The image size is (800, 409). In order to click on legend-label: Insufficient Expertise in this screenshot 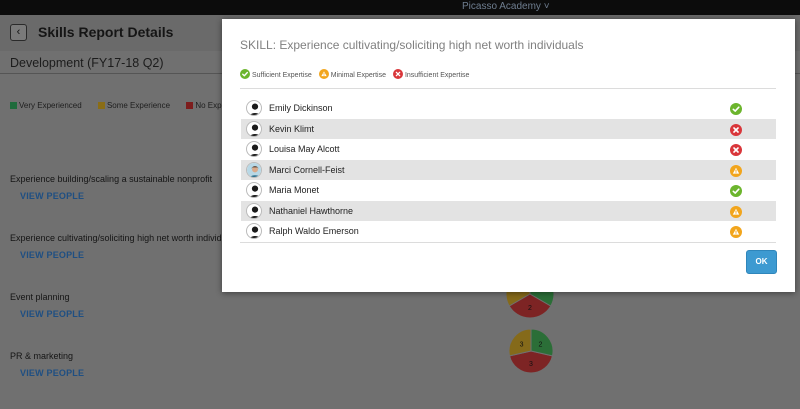, I will do `click(437, 75)`.